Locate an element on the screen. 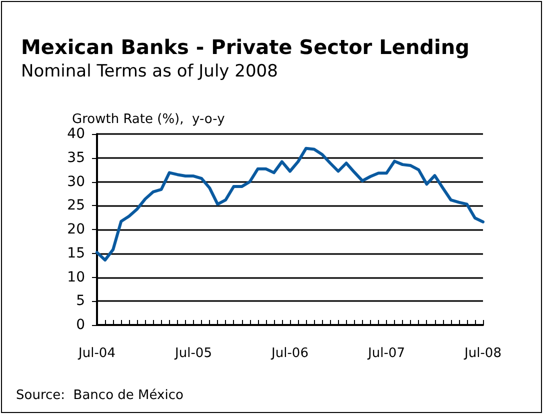 The image size is (543, 414). y-axis-title: Growth Rate (%), y-o-y is located at coordinates (149, 119).